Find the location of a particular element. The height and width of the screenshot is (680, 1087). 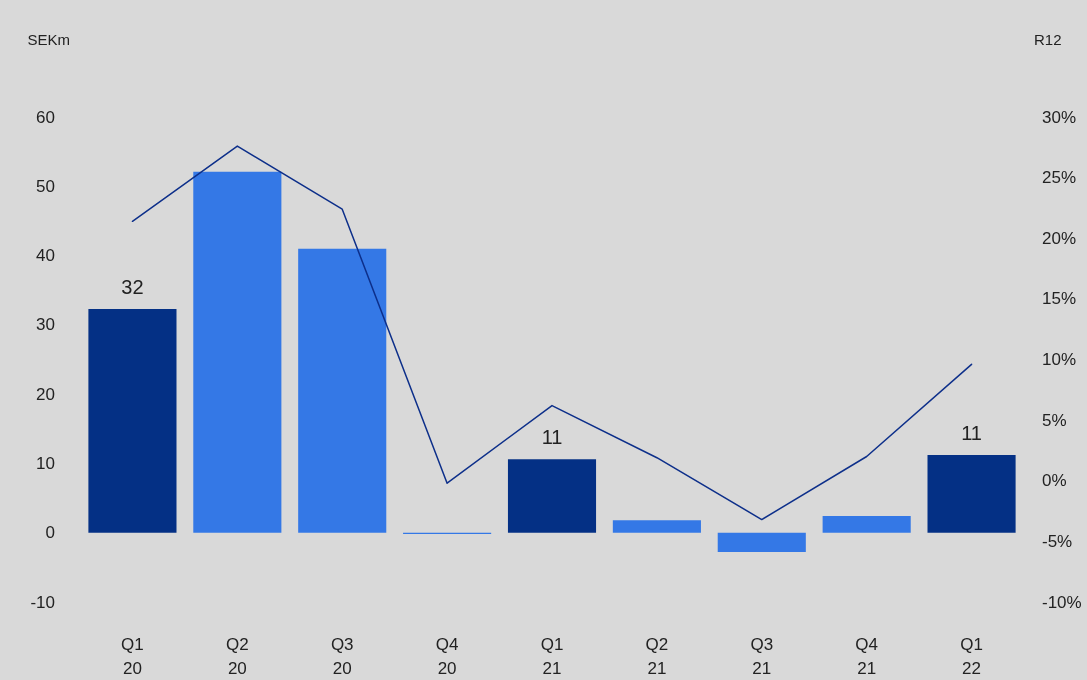

y2-tick-label: 5% is located at coordinates (1054, 420).